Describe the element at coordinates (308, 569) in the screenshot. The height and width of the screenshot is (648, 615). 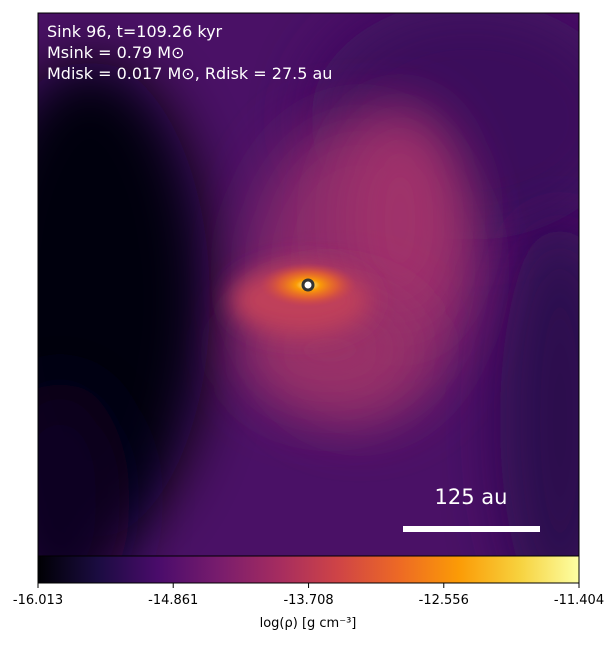
I see `colorbar` at that location.